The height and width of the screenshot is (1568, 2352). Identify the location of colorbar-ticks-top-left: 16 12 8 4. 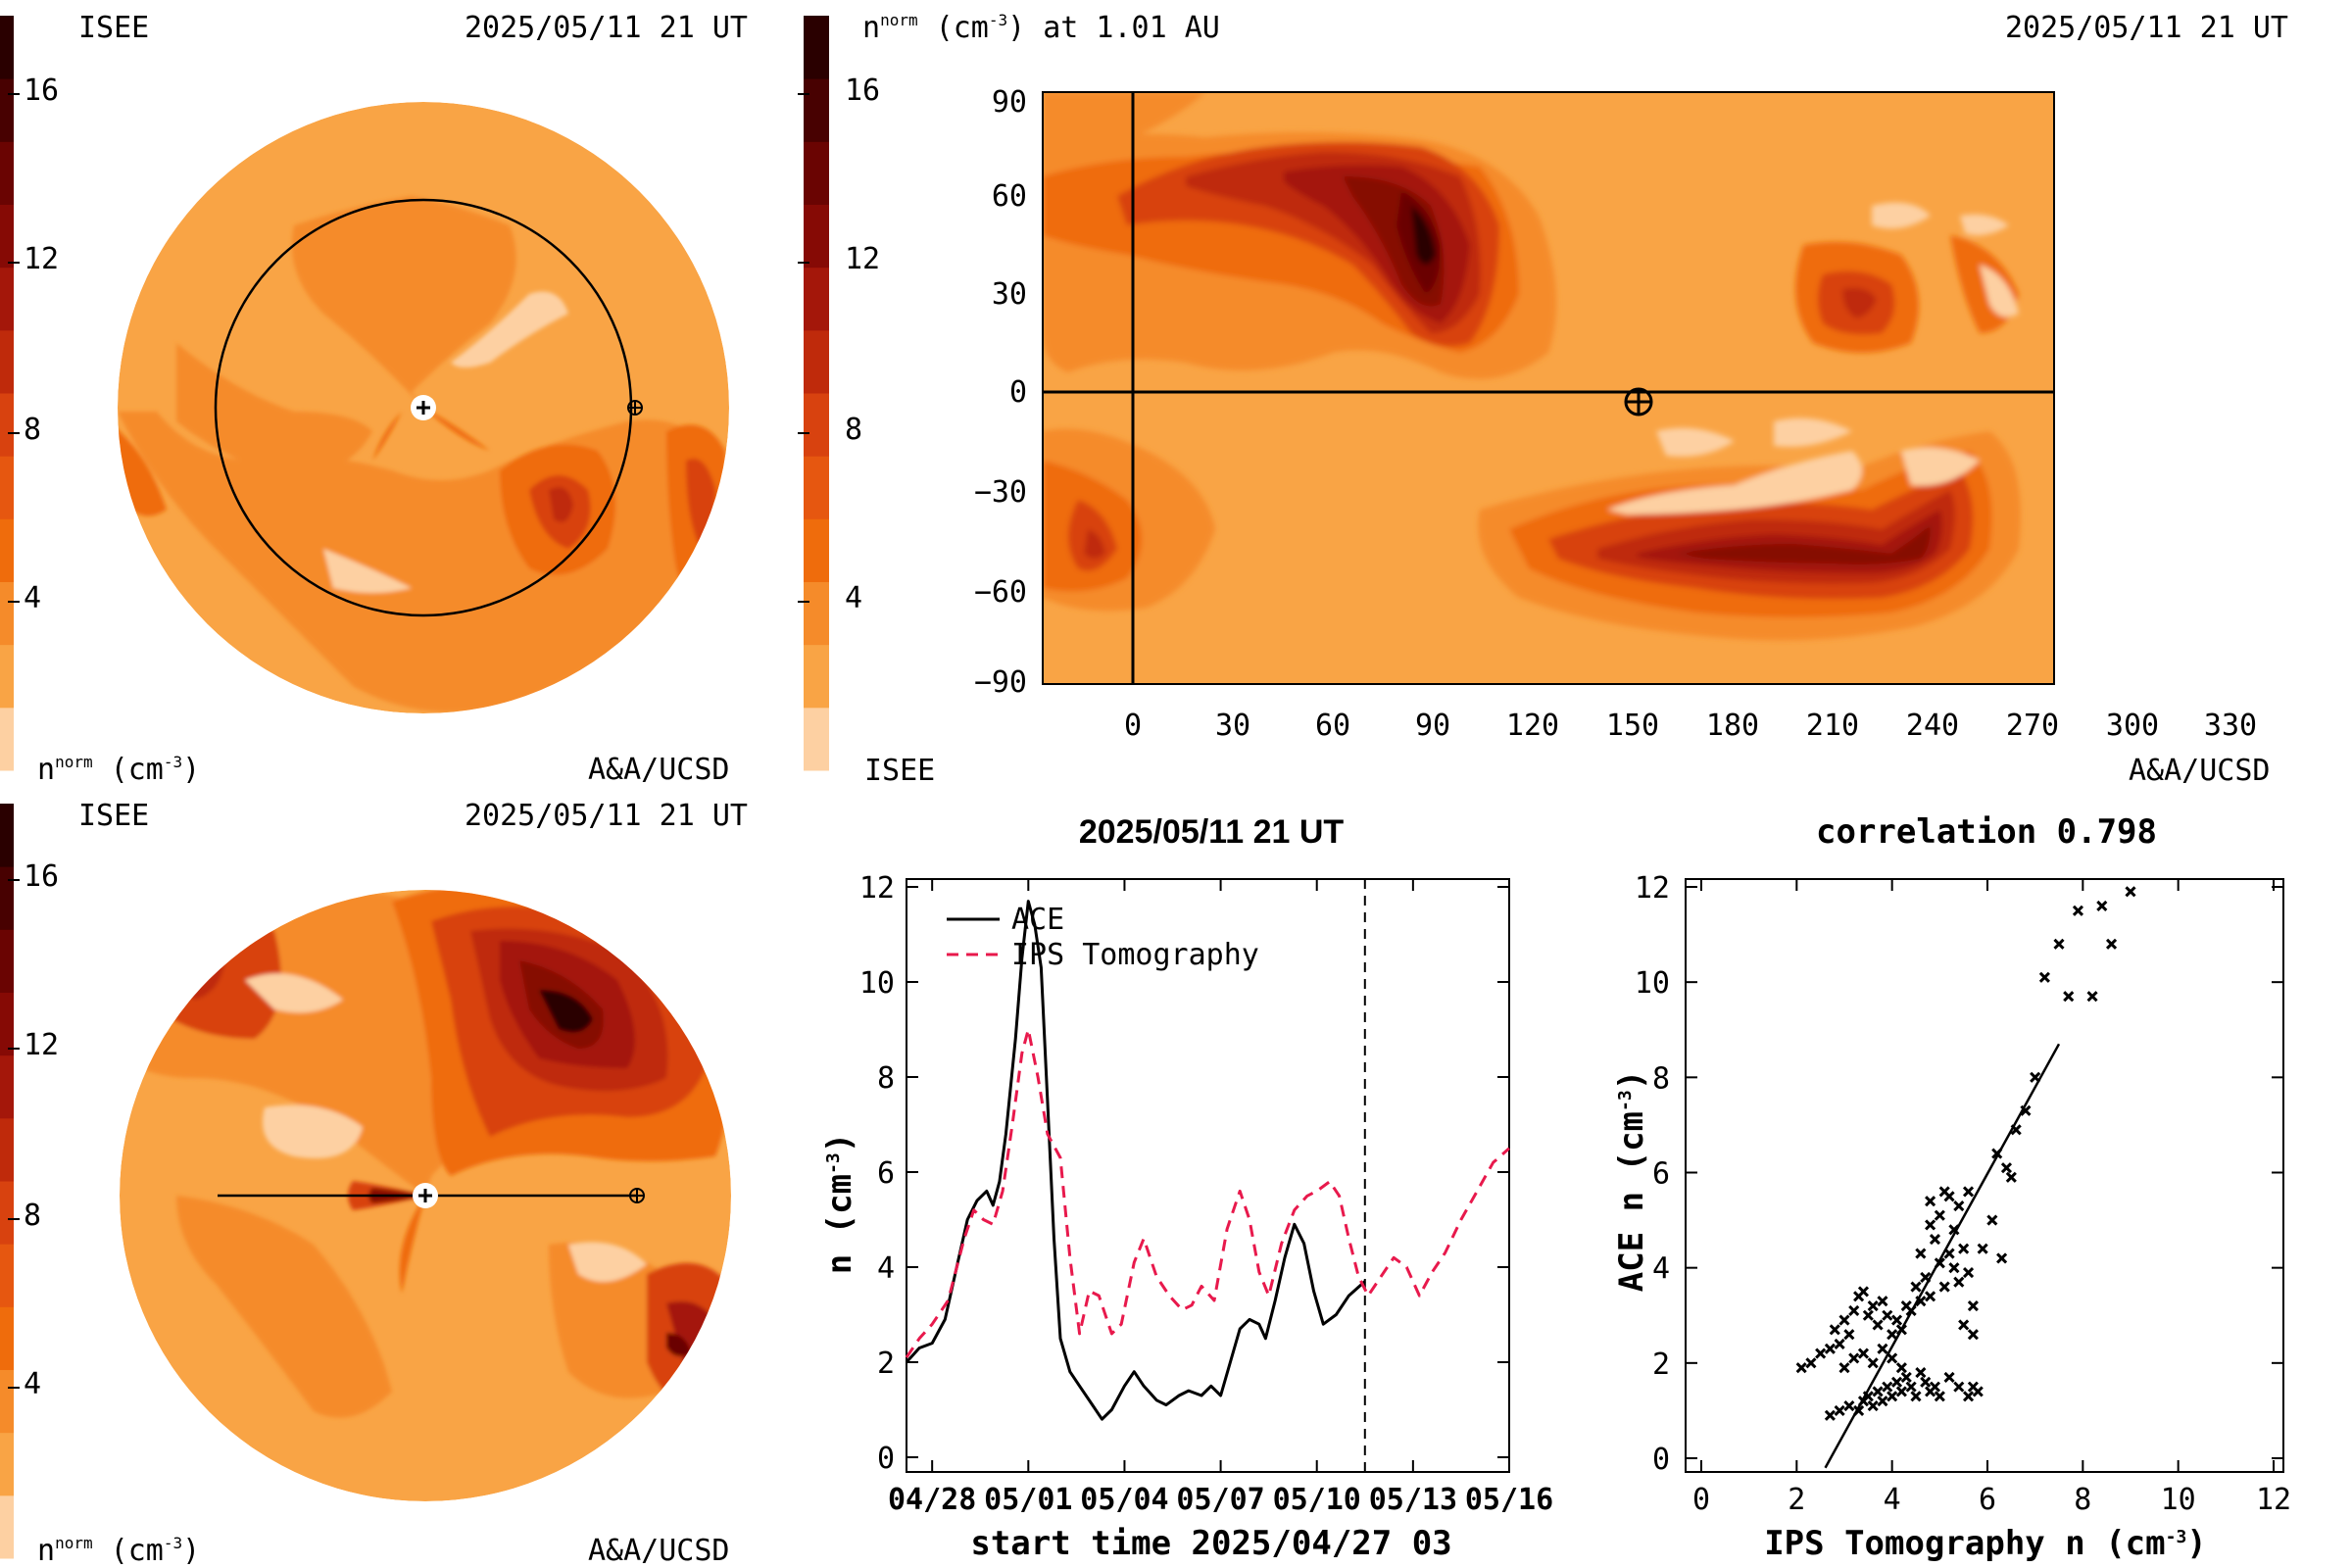
(33, 344).